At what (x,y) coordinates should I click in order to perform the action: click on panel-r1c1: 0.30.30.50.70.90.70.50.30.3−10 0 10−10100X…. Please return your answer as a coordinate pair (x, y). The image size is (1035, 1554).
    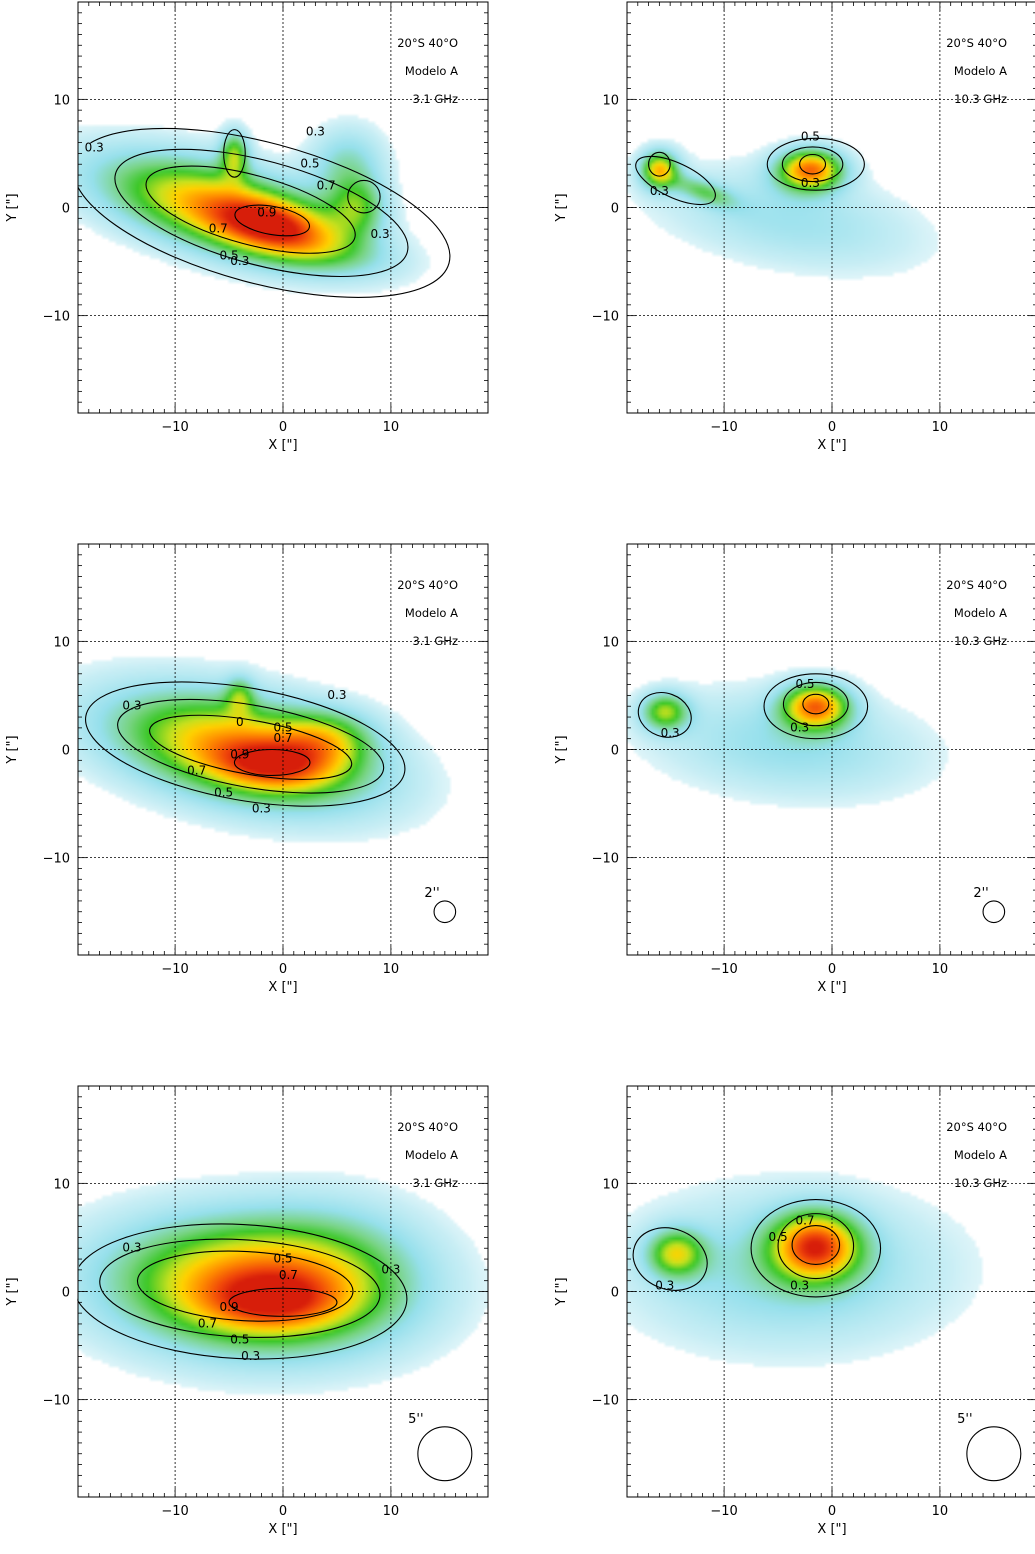
    Looking at the image, I should click on (247, 227).